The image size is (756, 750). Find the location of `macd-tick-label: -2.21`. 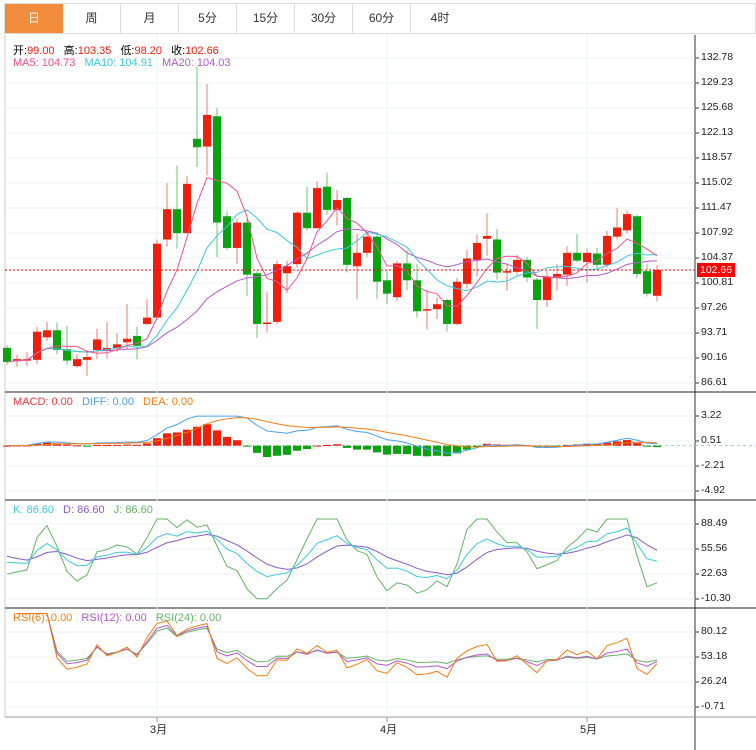

macd-tick-label: -2.21 is located at coordinates (713, 465).